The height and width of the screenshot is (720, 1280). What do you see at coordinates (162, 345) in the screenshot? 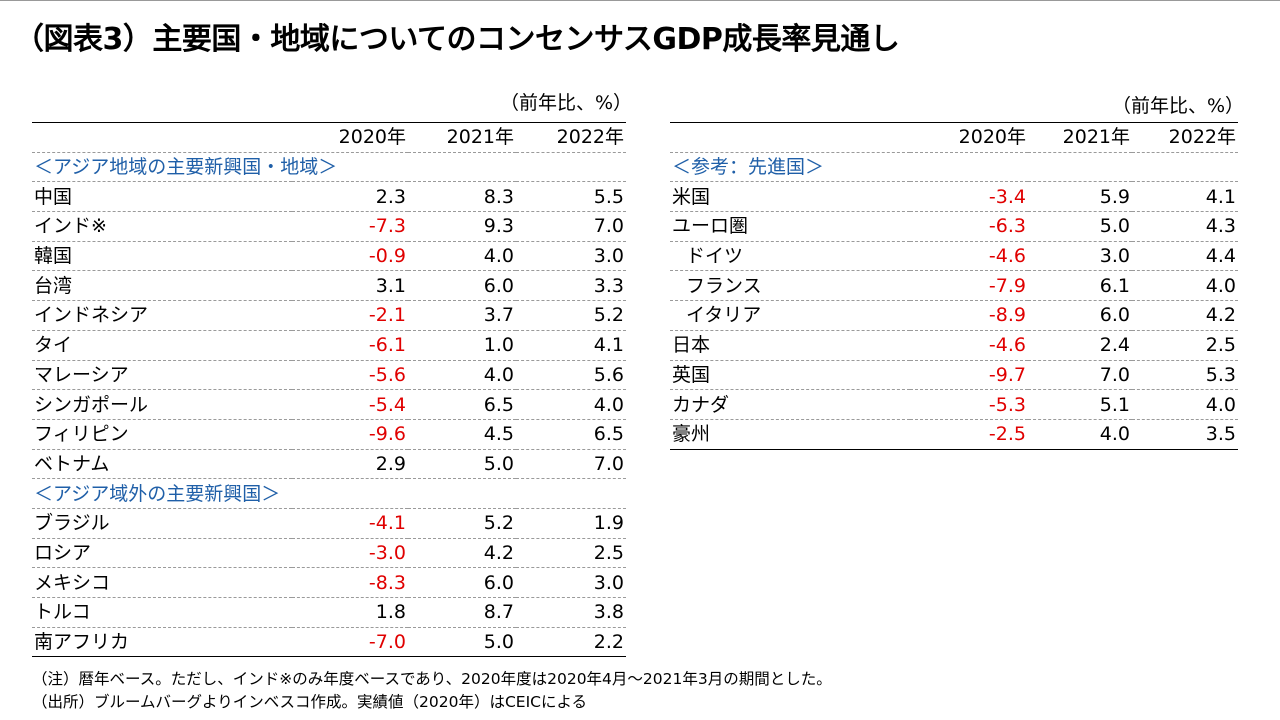
I see `country-name: タイ` at bounding box center [162, 345].